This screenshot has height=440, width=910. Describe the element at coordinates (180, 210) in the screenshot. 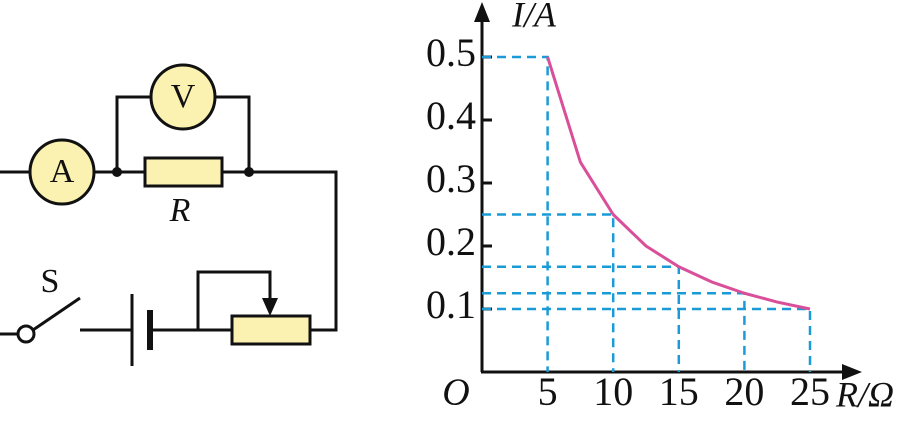

I see `resistor-label: R` at that location.